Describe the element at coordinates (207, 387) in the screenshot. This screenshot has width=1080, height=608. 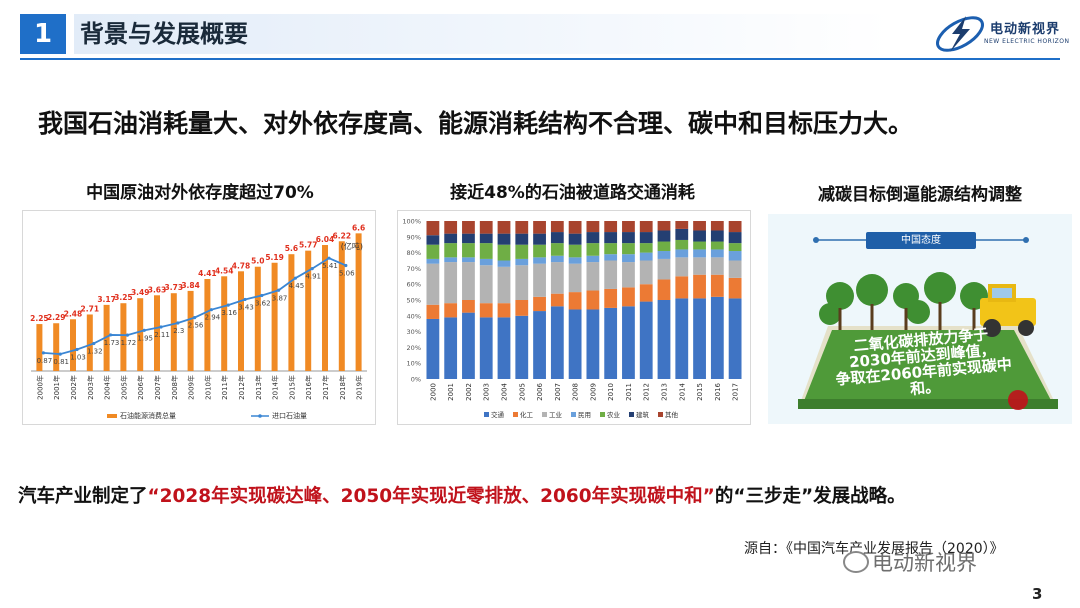
I see `x-tick-label: 2010年` at that location.